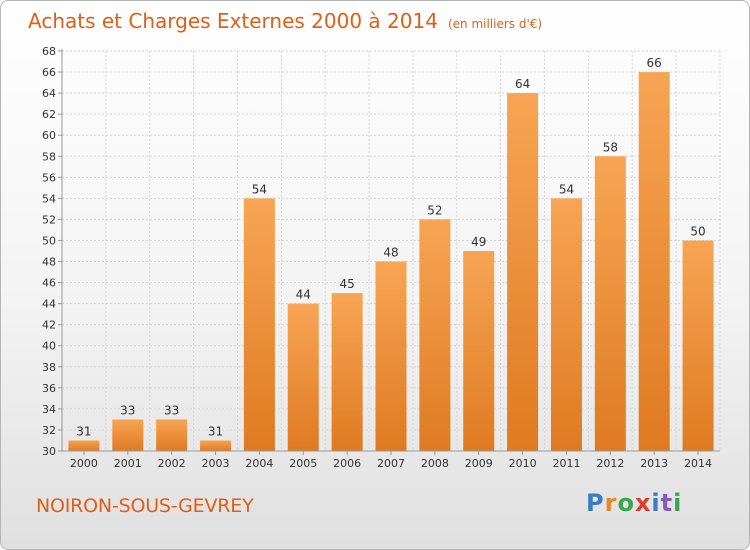  What do you see at coordinates (346, 284) in the screenshot?
I see `value-label: 45` at bounding box center [346, 284].